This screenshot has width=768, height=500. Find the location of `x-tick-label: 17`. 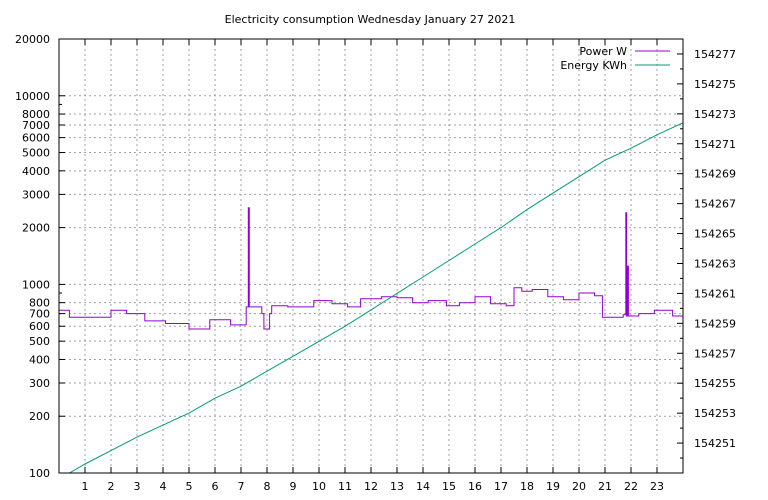

x-tick-label: 17 is located at coordinates (501, 486).